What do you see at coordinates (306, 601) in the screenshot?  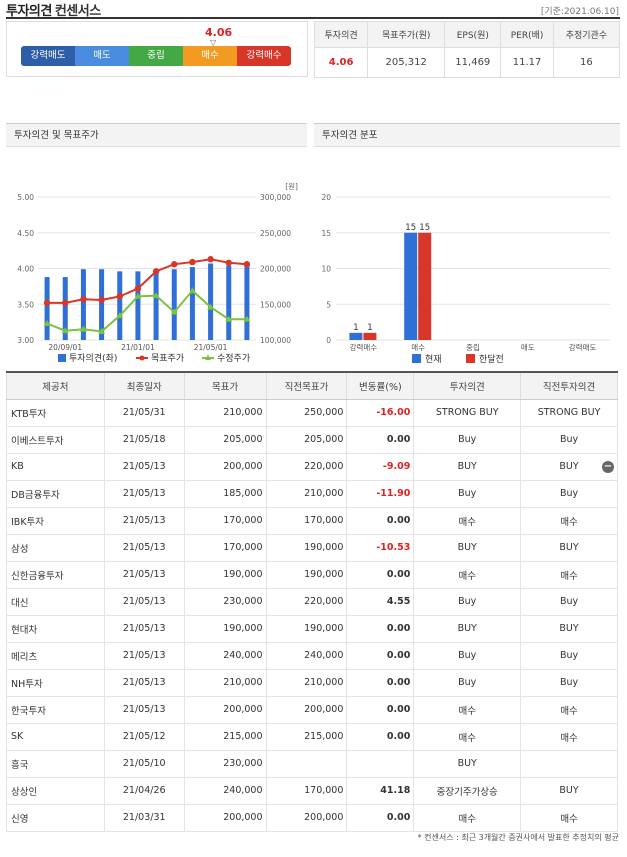 I see `table-cell: 220,000` at bounding box center [306, 601].